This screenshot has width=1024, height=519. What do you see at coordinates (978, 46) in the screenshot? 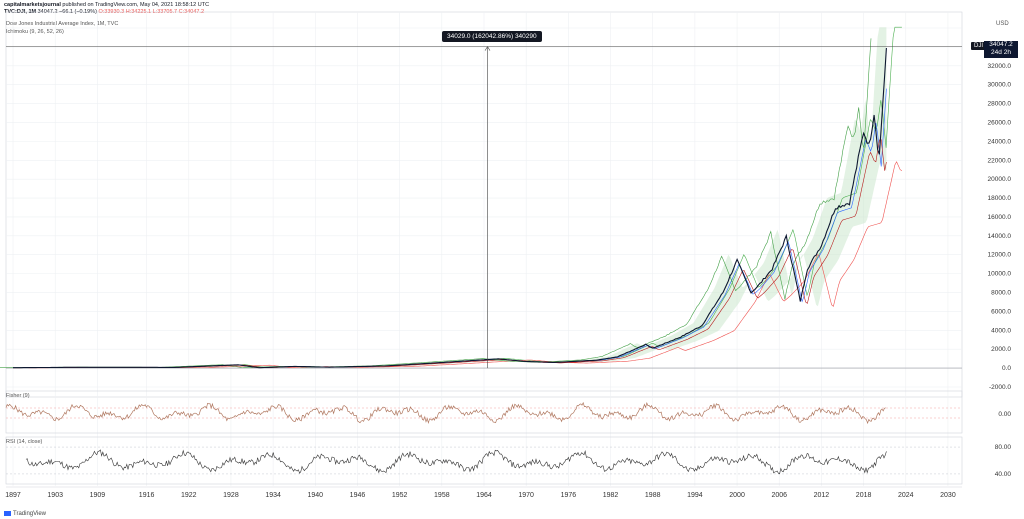
I see `symbol-tag: DJI` at bounding box center [978, 46].